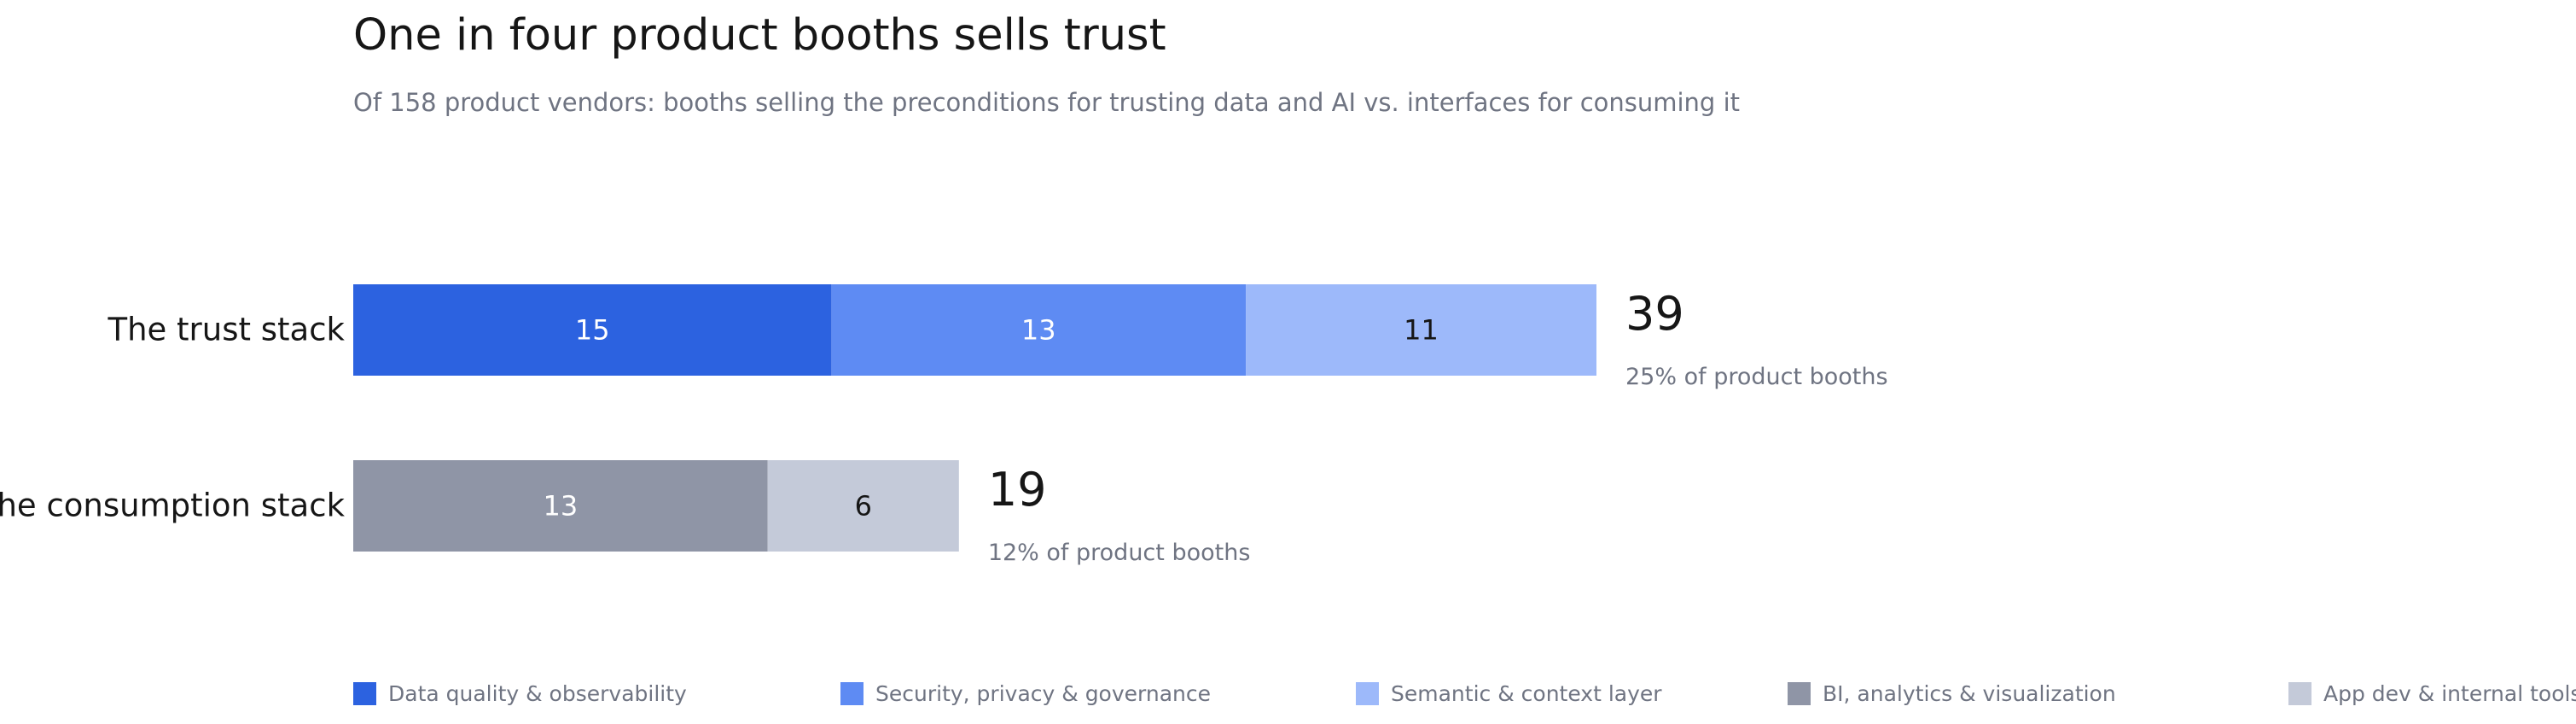 This screenshot has height=724, width=2576. I want to click on legend-label: App dev & internal tools, so click(2449, 693).